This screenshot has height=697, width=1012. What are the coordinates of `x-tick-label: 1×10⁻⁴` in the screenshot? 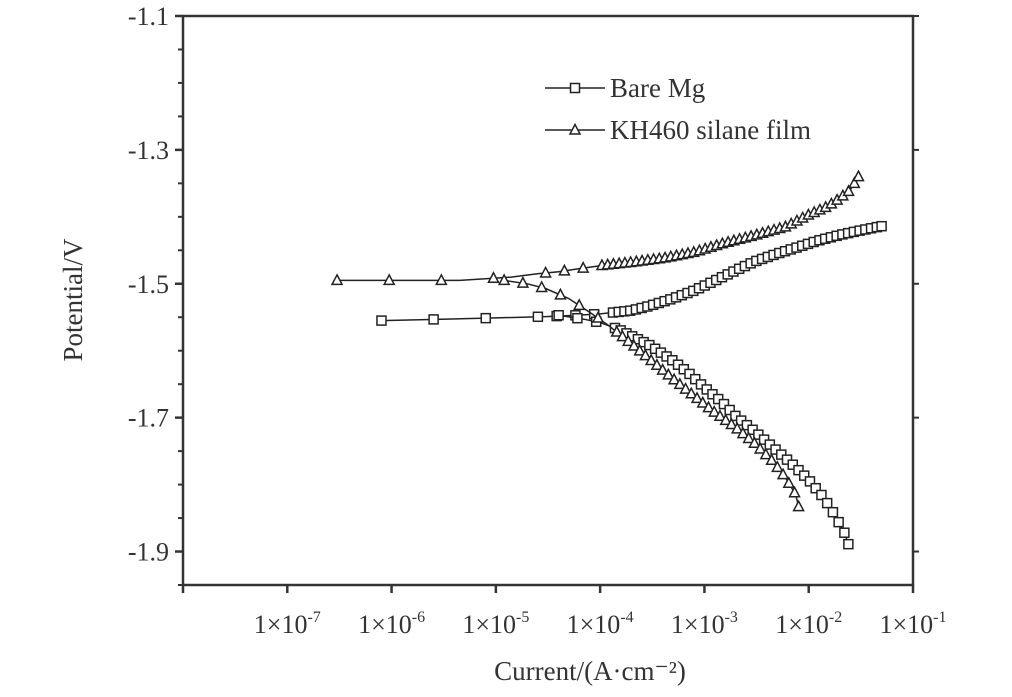 It's located at (600, 624).